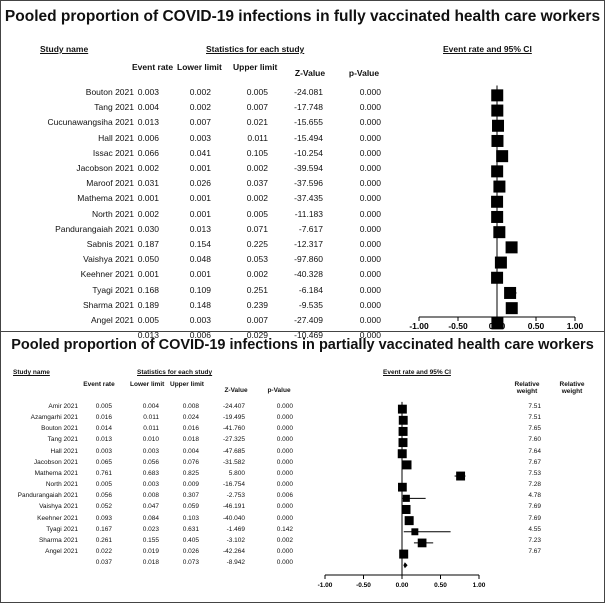 This screenshot has width=605, height=603. I want to click on col-upper-limit: Upper limit, so click(255, 67).